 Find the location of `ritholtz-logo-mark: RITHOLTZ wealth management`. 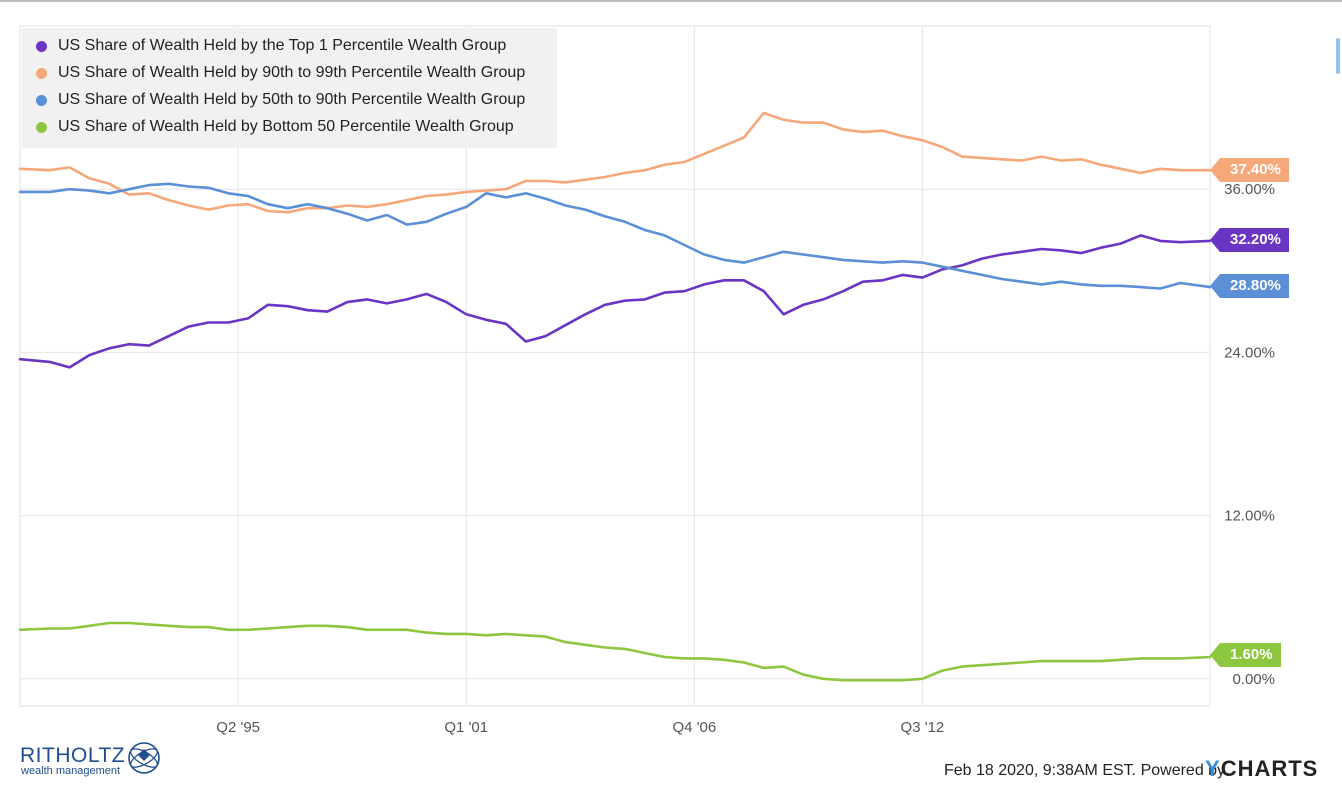

ritholtz-logo-mark: RITHOLTZ wealth management is located at coordinates (90, 759).